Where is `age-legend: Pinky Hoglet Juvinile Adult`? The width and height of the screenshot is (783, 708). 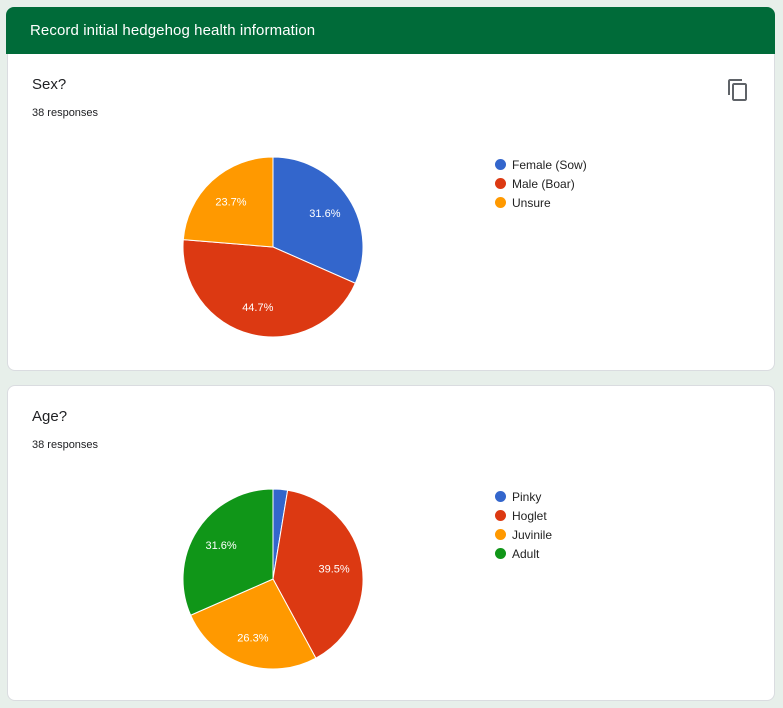
age-legend: Pinky Hoglet Juvinile Adult is located at coordinates (523, 525).